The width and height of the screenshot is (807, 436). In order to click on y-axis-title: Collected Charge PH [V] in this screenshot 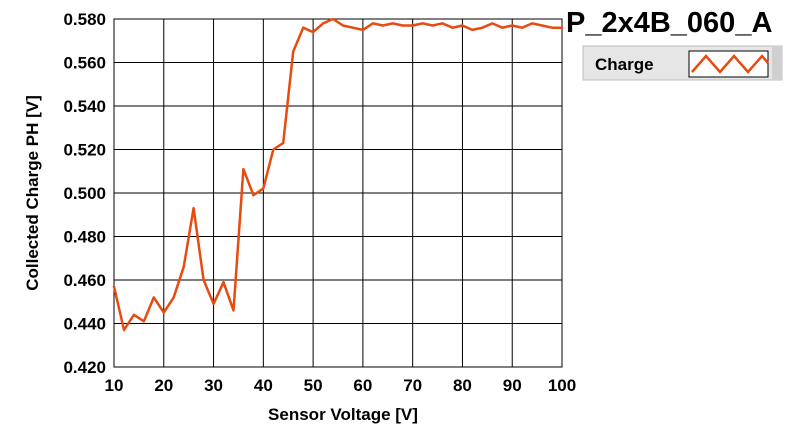, I will do `click(32, 193)`.